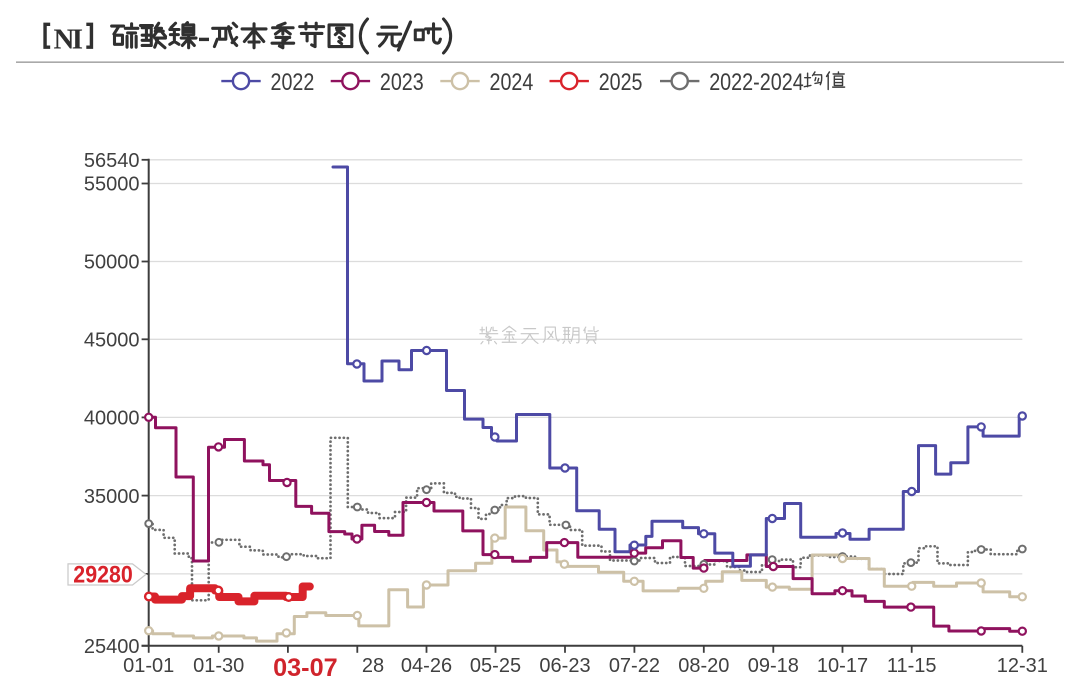 The height and width of the screenshot is (684, 1080). What do you see at coordinates (512, 82) in the screenshot?
I see `svg-text: 2024` at bounding box center [512, 82].